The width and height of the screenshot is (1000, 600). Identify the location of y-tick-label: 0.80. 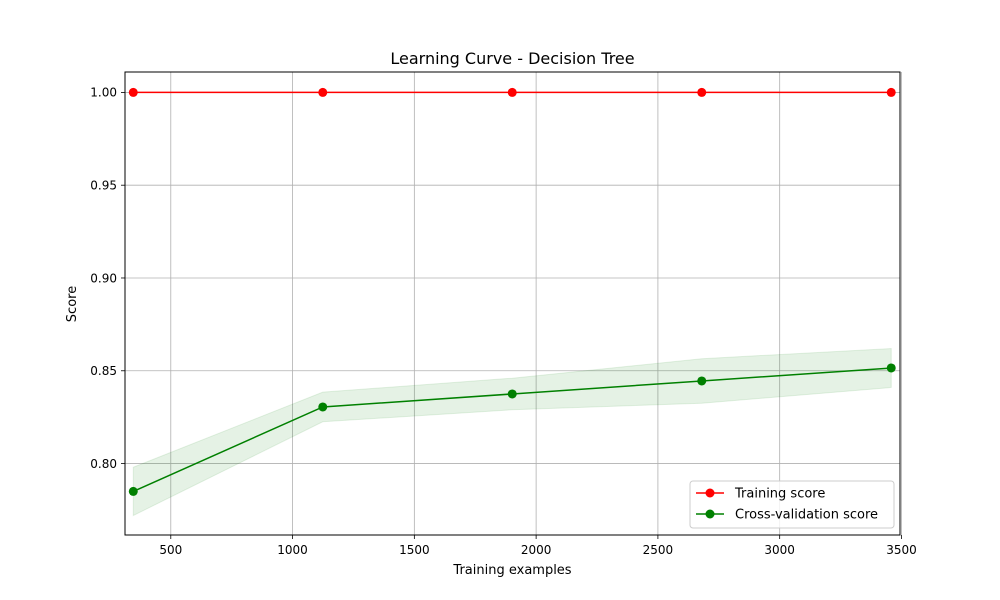
(103, 464).